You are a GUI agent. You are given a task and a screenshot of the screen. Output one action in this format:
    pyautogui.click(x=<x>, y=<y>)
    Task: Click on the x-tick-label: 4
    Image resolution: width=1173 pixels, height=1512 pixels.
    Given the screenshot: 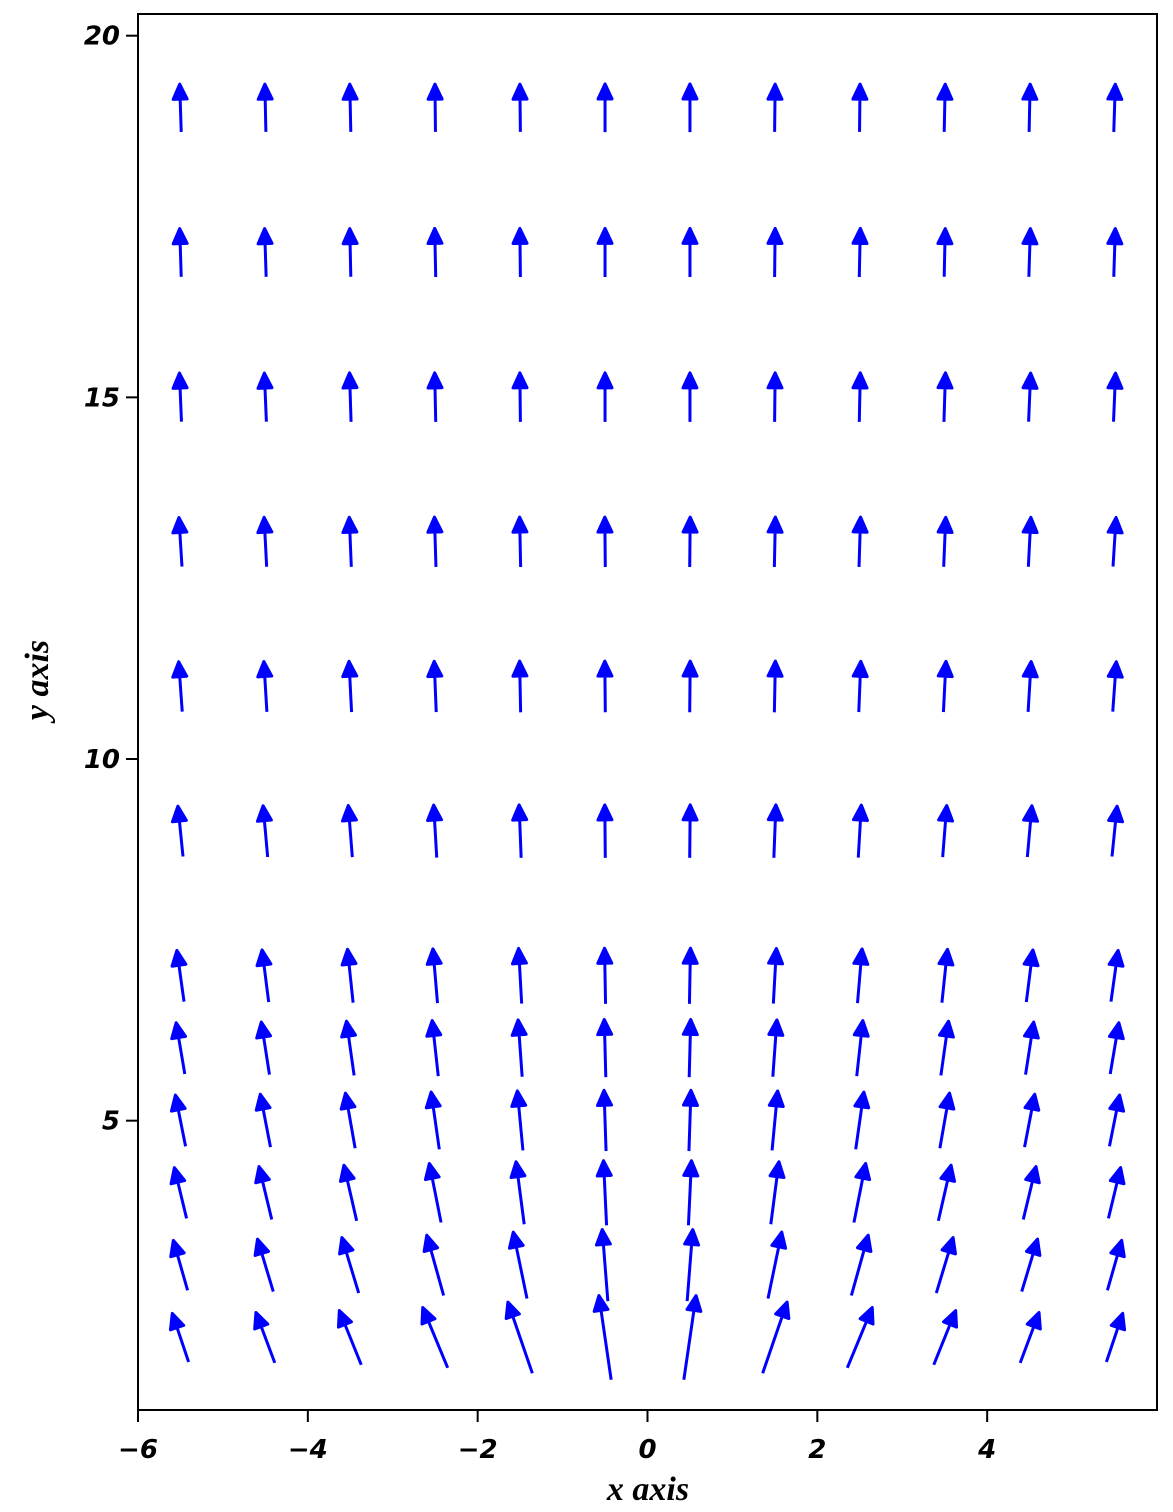 What is the action you would take?
    pyautogui.click(x=986, y=1450)
    